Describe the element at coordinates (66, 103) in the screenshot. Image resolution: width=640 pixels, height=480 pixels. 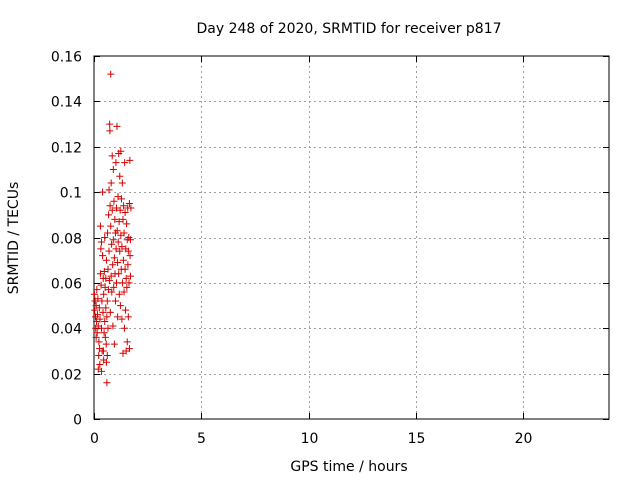
I see `y-tick-label: 0.14` at that location.